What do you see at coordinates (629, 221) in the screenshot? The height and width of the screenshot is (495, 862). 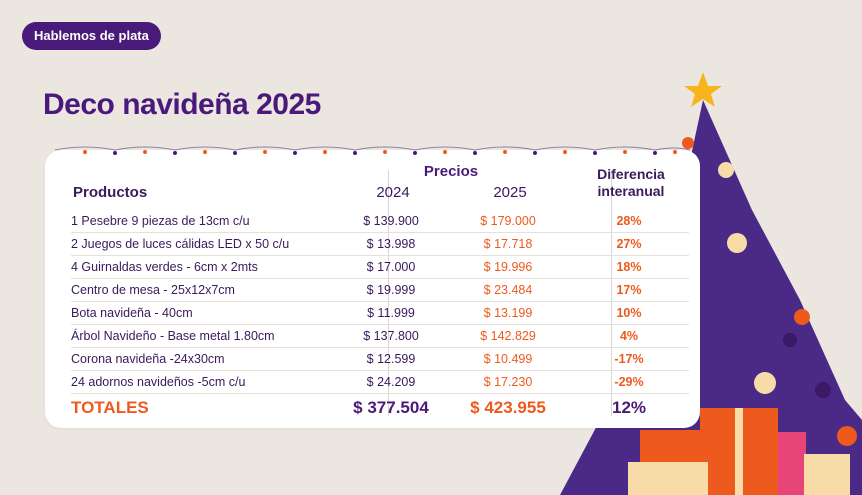 I see `diff-value: 28%` at bounding box center [629, 221].